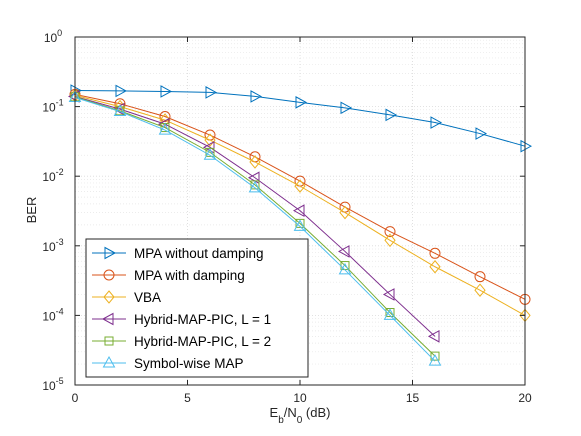 Image resolution: width=581 pixels, height=436 pixels. Describe the element at coordinates (60, 381) in the screenshot. I see `y-tick-label-exponent: -5` at that location.